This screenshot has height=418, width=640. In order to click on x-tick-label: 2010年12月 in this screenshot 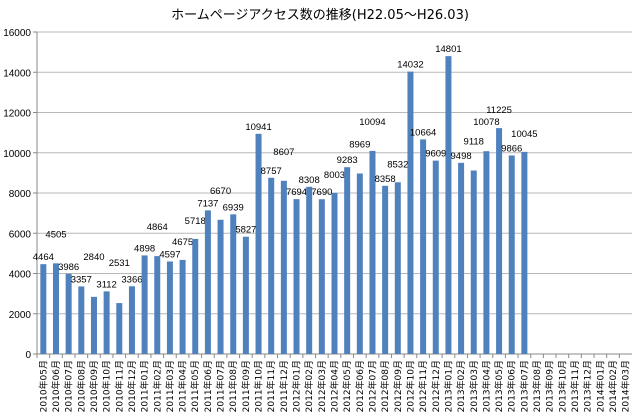, I will do `click(132, 386)`.